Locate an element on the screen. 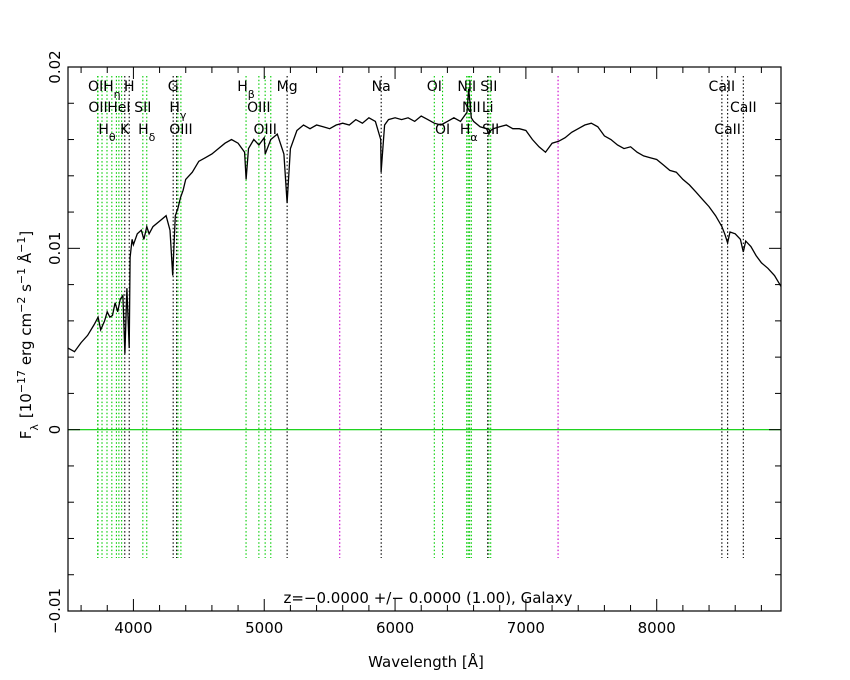 This screenshot has width=850, height=680. line-label-subscript: β is located at coordinates (251, 94).